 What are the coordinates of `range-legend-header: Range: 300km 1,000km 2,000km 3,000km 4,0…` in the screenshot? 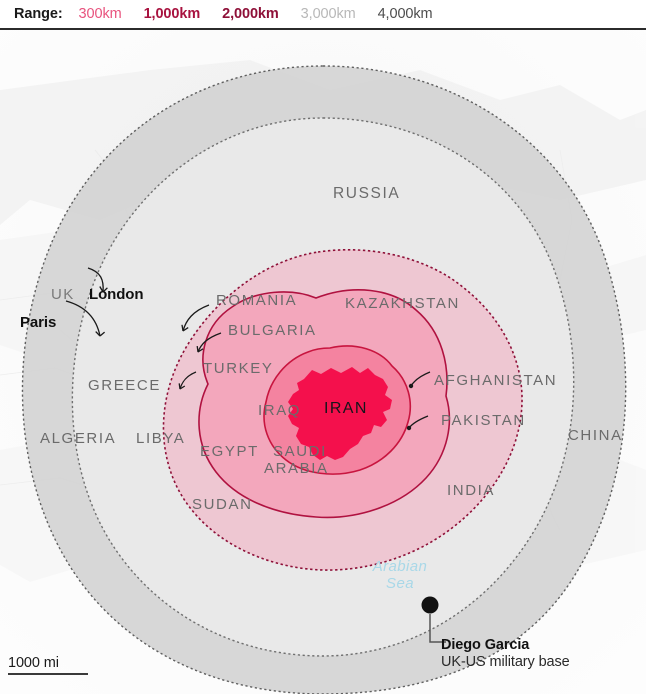 It's located at (323, 14).